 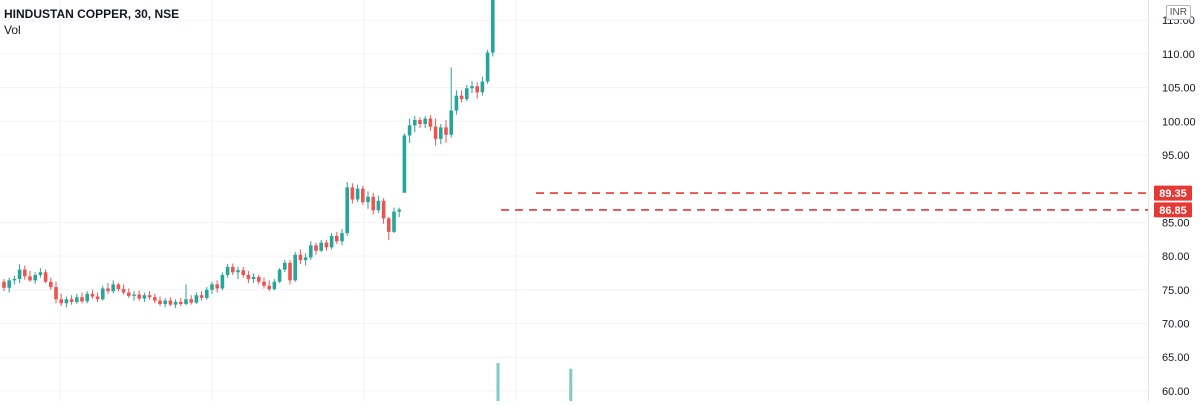 I want to click on price-tick-label: 75.00, so click(x=1176, y=291).